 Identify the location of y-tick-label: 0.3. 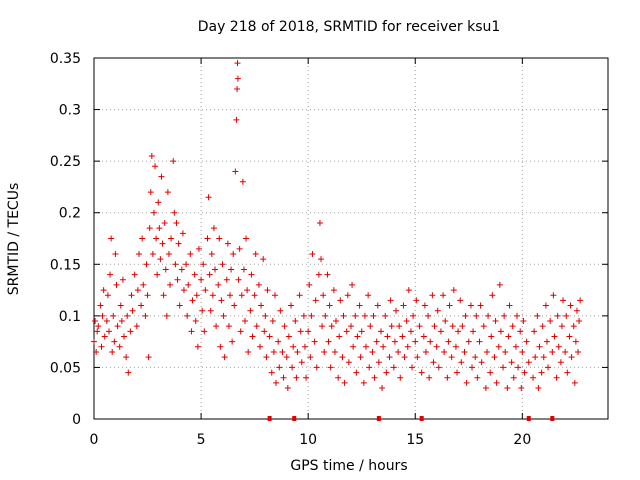
(70, 111).